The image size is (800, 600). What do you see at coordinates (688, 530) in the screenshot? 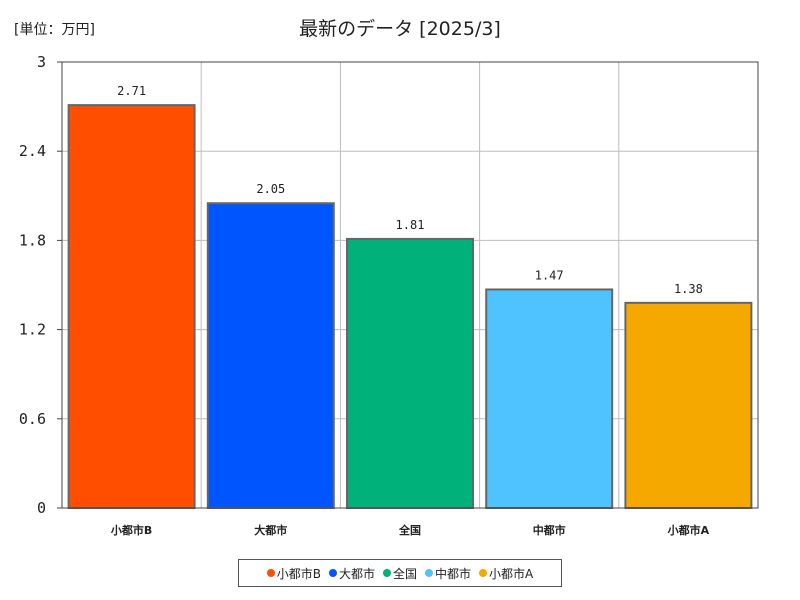
I see `x-tick-label: 小都市A` at bounding box center [688, 530].